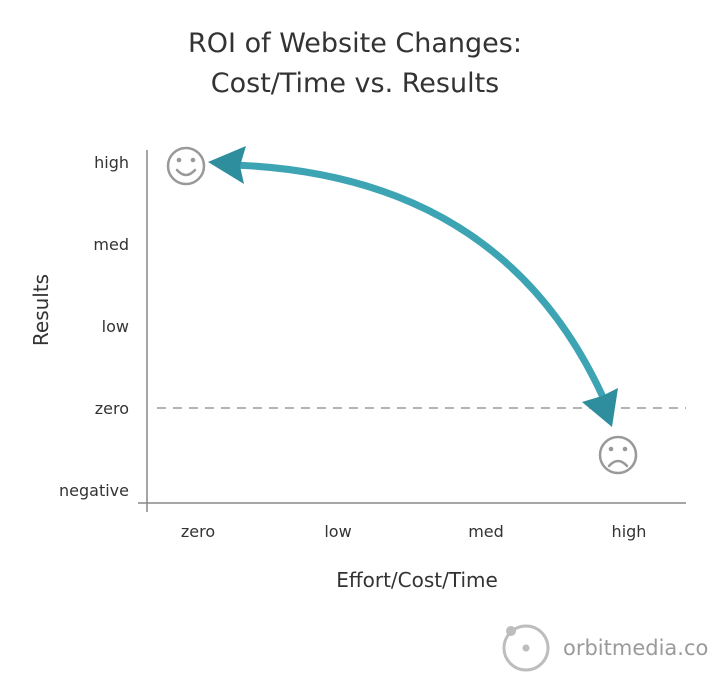 The height and width of the screenshot is (680, 710). I want to click on y-axis-label: Results, so click(41, 310).